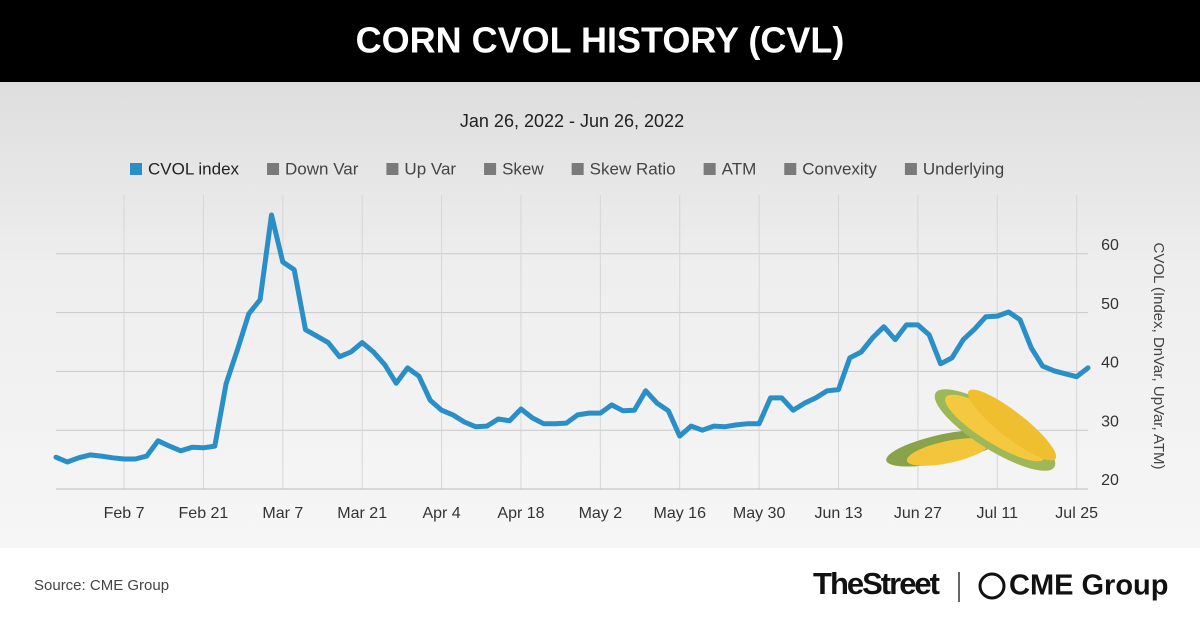 This screenshot has height=623, width=1200. I want to click on globe-icon, so click(992, 586).